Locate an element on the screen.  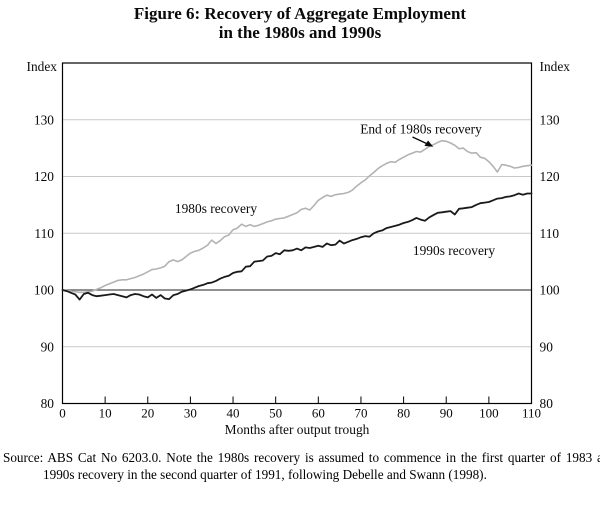
x-tick-label: 0 is located at coordinates (62, 413).